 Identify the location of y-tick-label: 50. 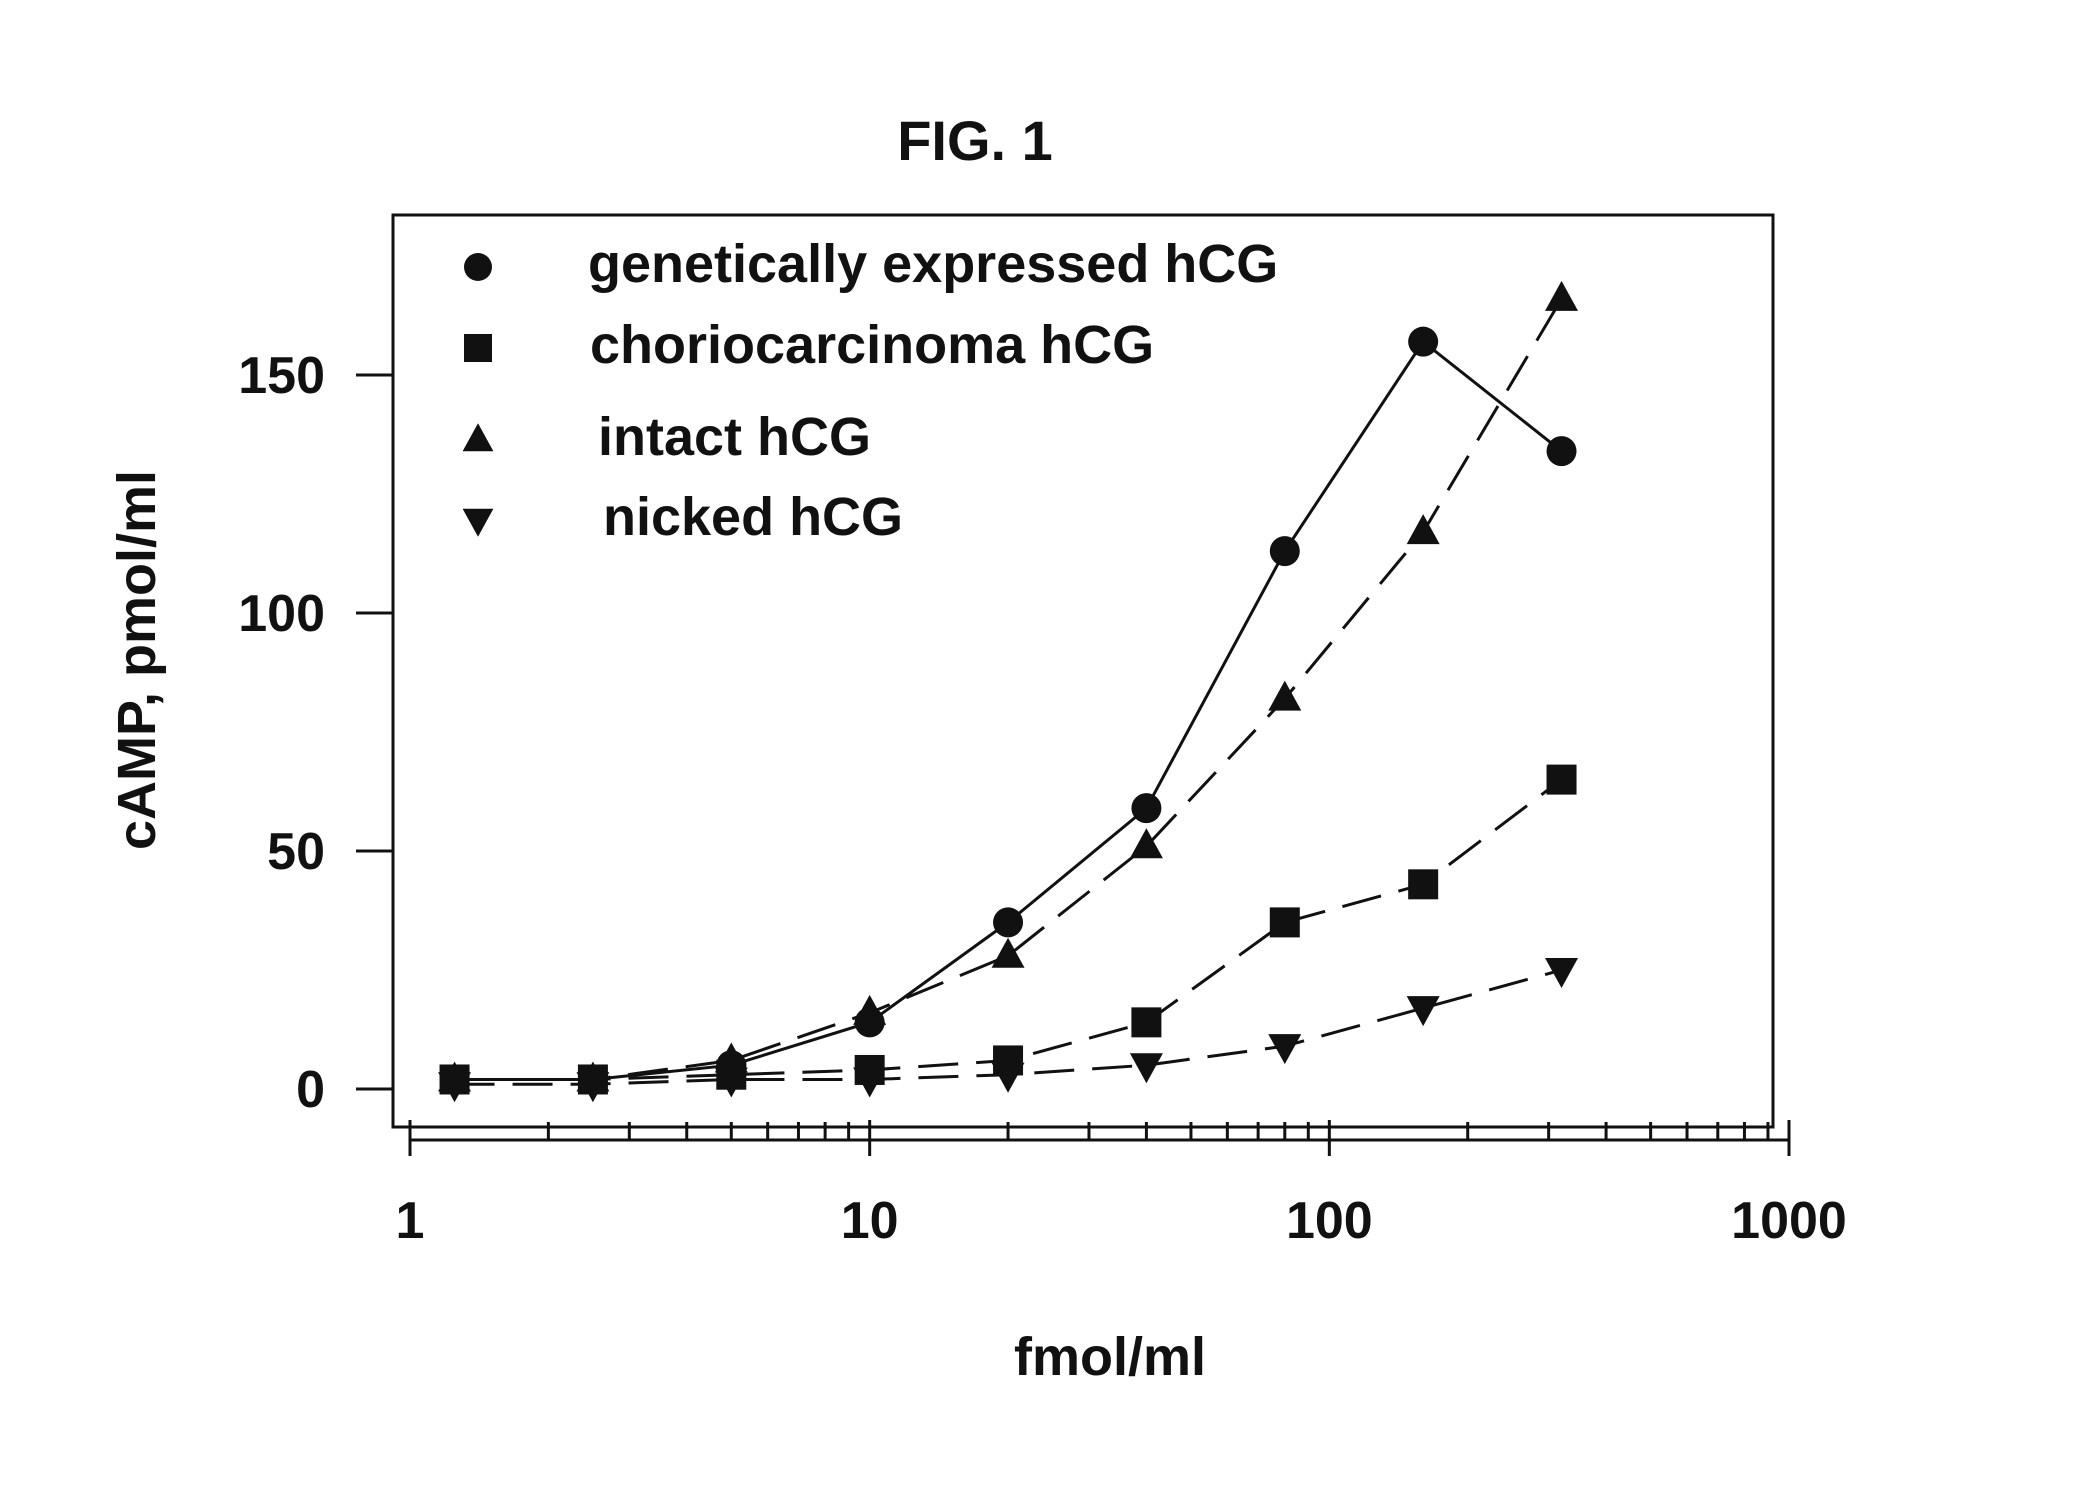
(296, 852).